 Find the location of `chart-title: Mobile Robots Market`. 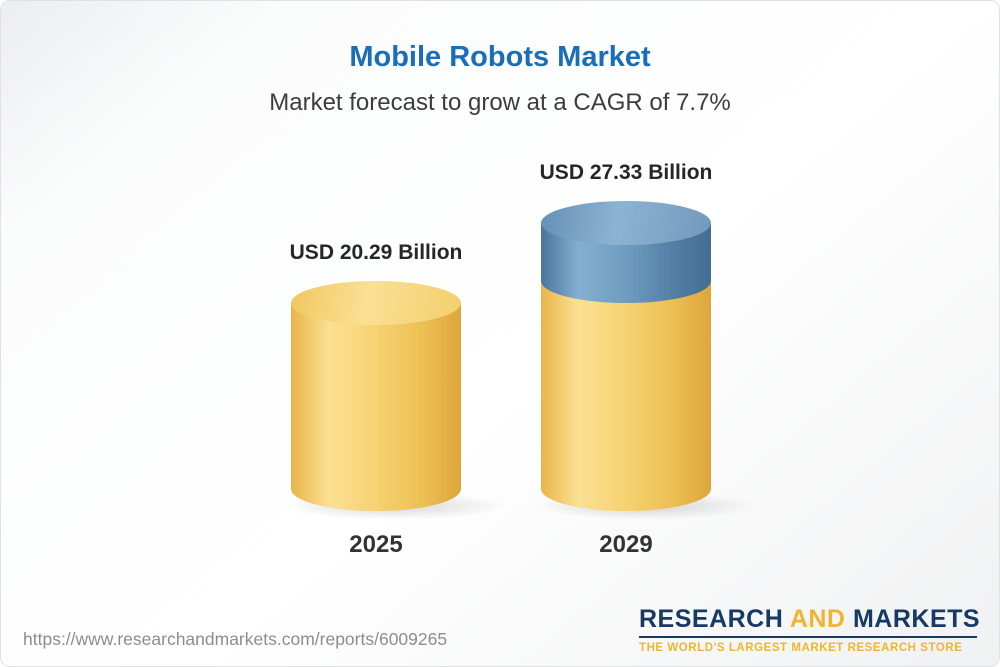

chart-title: Mobile Robots Market is located at coordinates (500, 57).